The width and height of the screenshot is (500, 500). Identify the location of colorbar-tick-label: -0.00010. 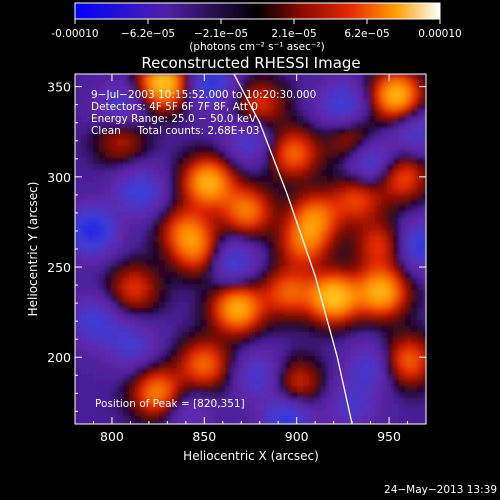
(74, 34).